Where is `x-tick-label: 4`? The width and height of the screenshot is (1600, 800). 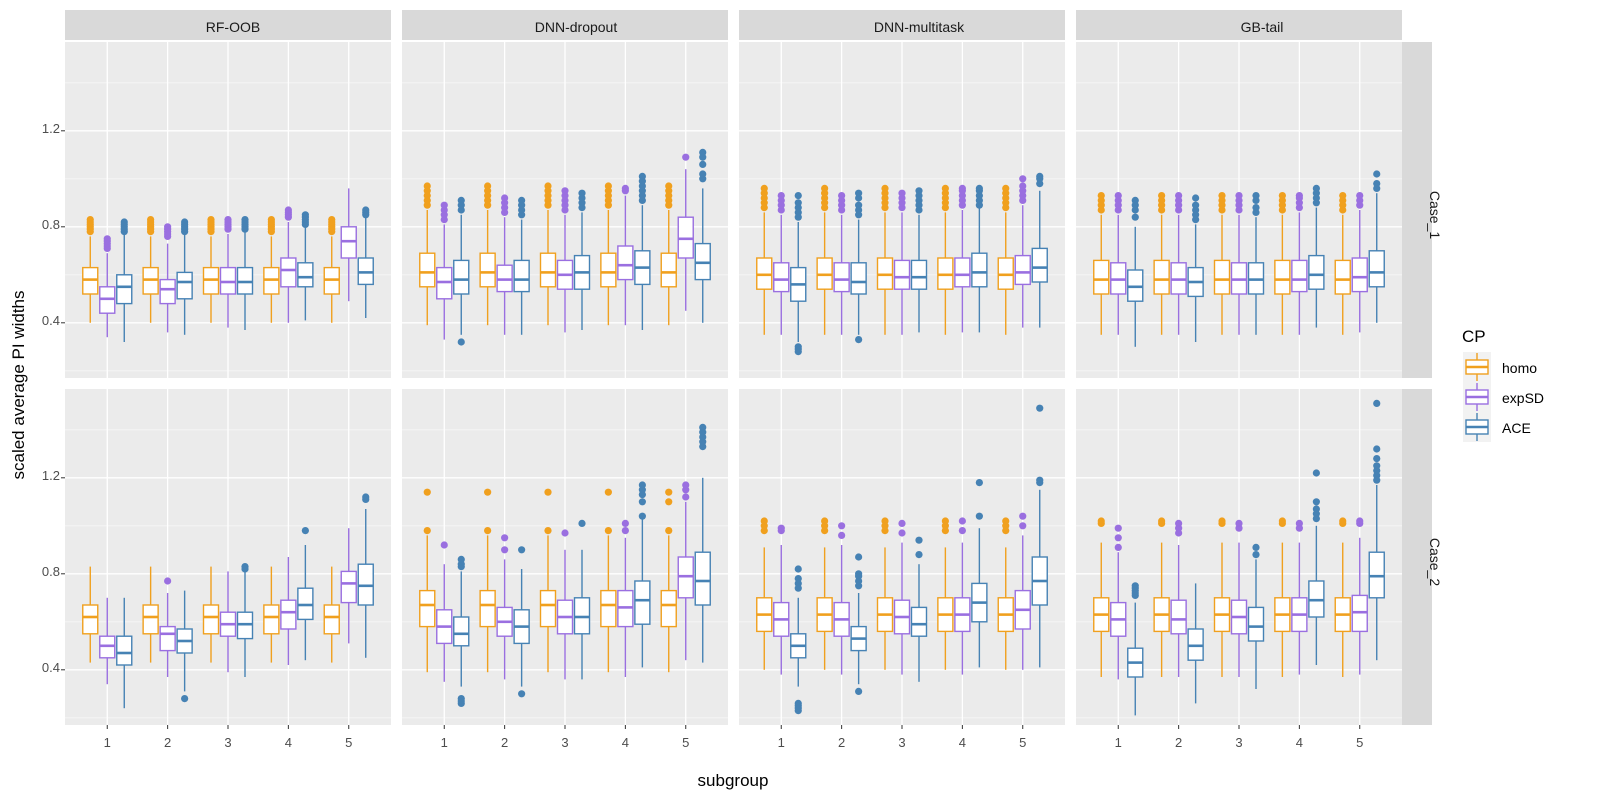
x-tick-label: 4 is located at coordinates (625, 742).